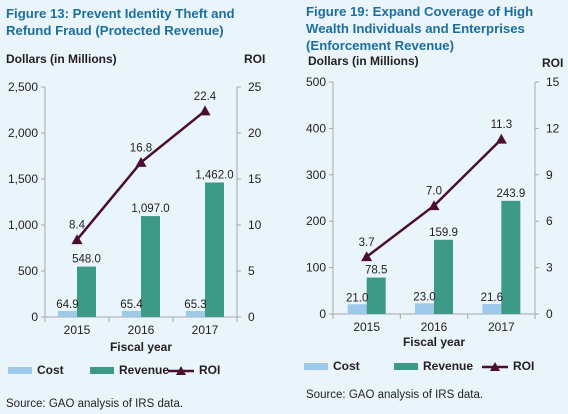 The height and width of the screenshot is (414, 568). I want to click on cost-data-label: 65.4, so click(131, 305).